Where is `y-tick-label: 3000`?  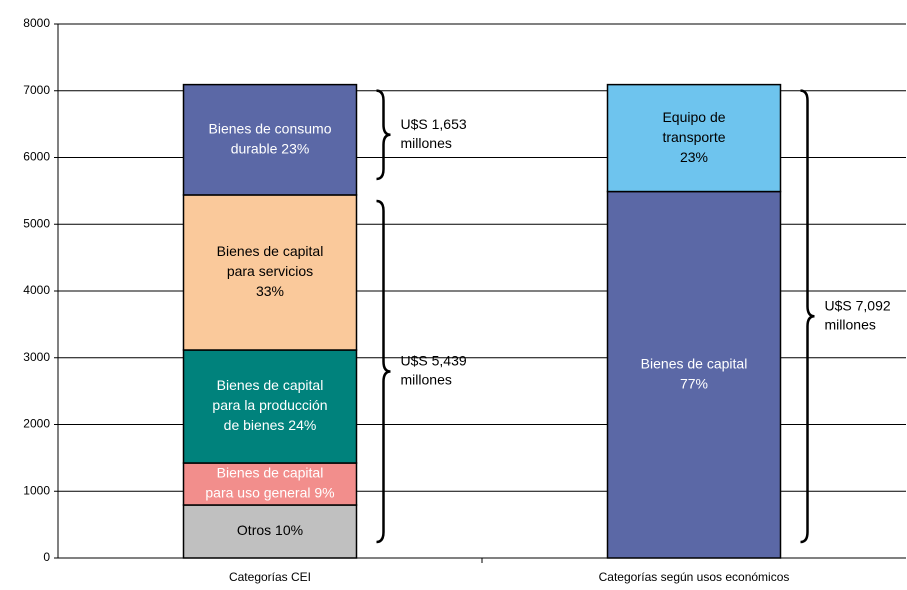
y-tick-label: 3000 is located at coordinates (36, 357).